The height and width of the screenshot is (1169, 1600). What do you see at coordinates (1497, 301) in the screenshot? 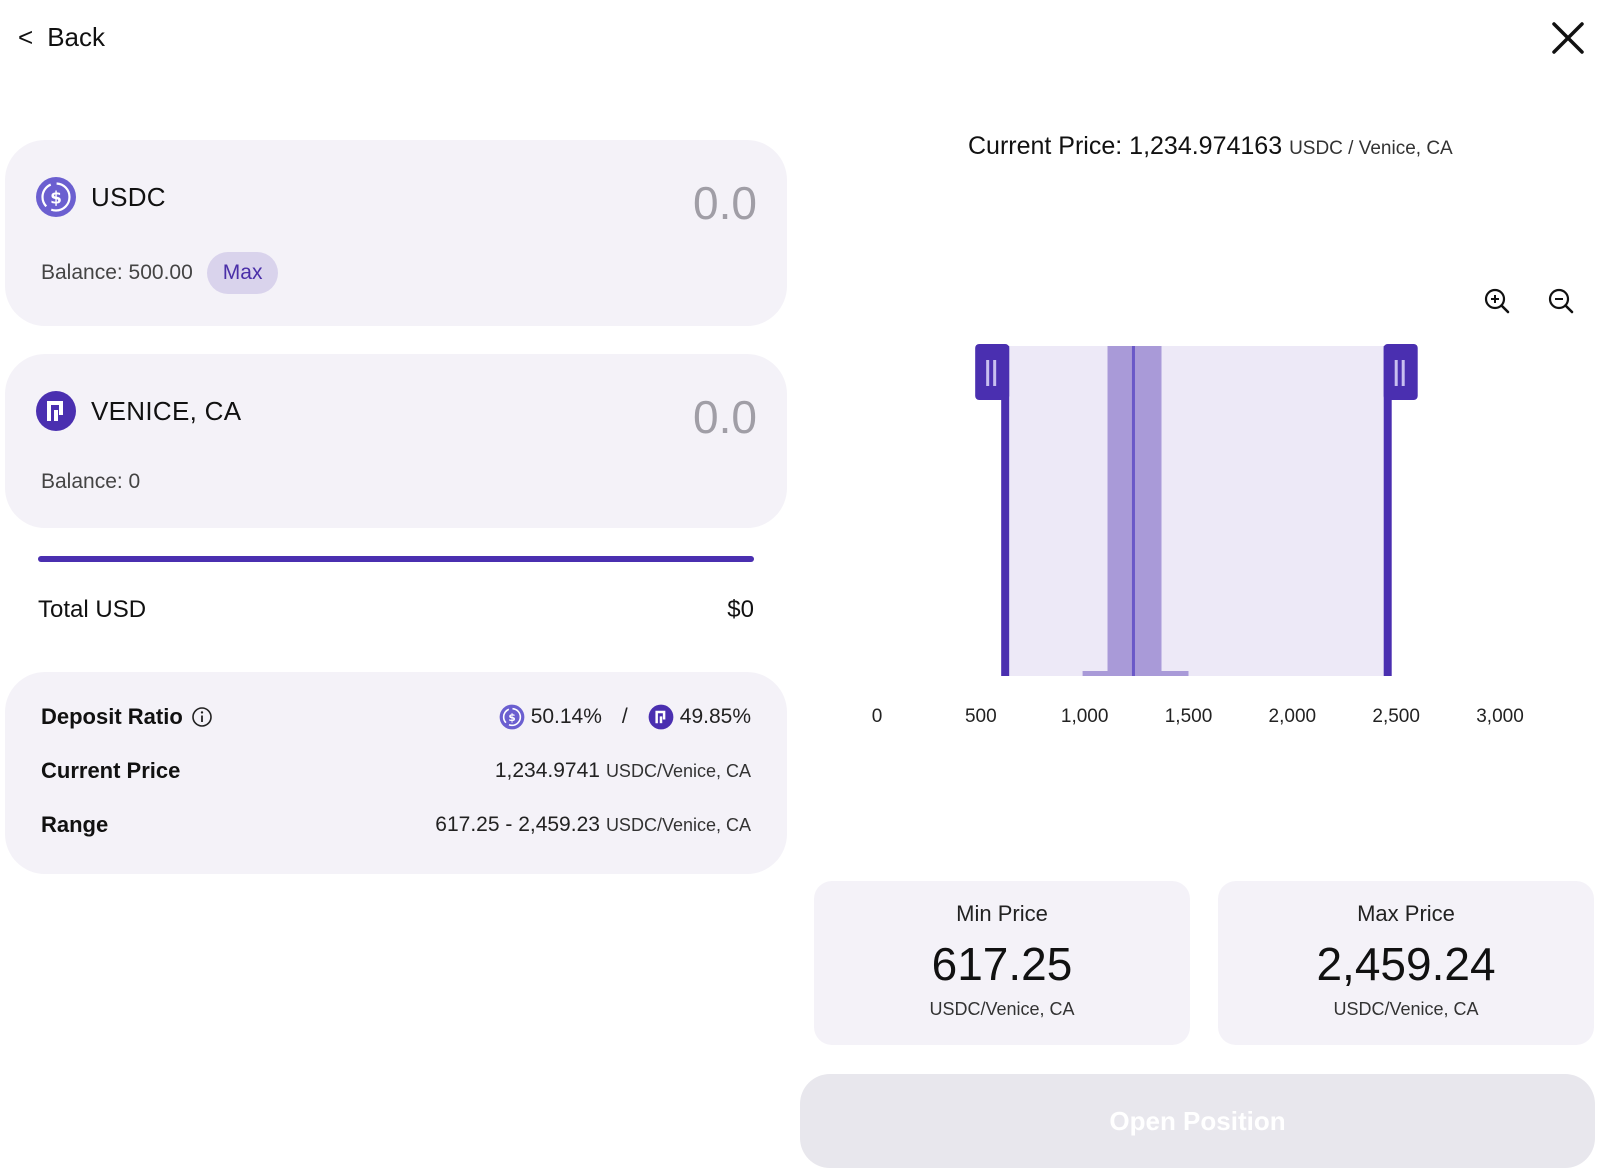
I see `zoom-in-icon` at bounding box center [1497, 301].